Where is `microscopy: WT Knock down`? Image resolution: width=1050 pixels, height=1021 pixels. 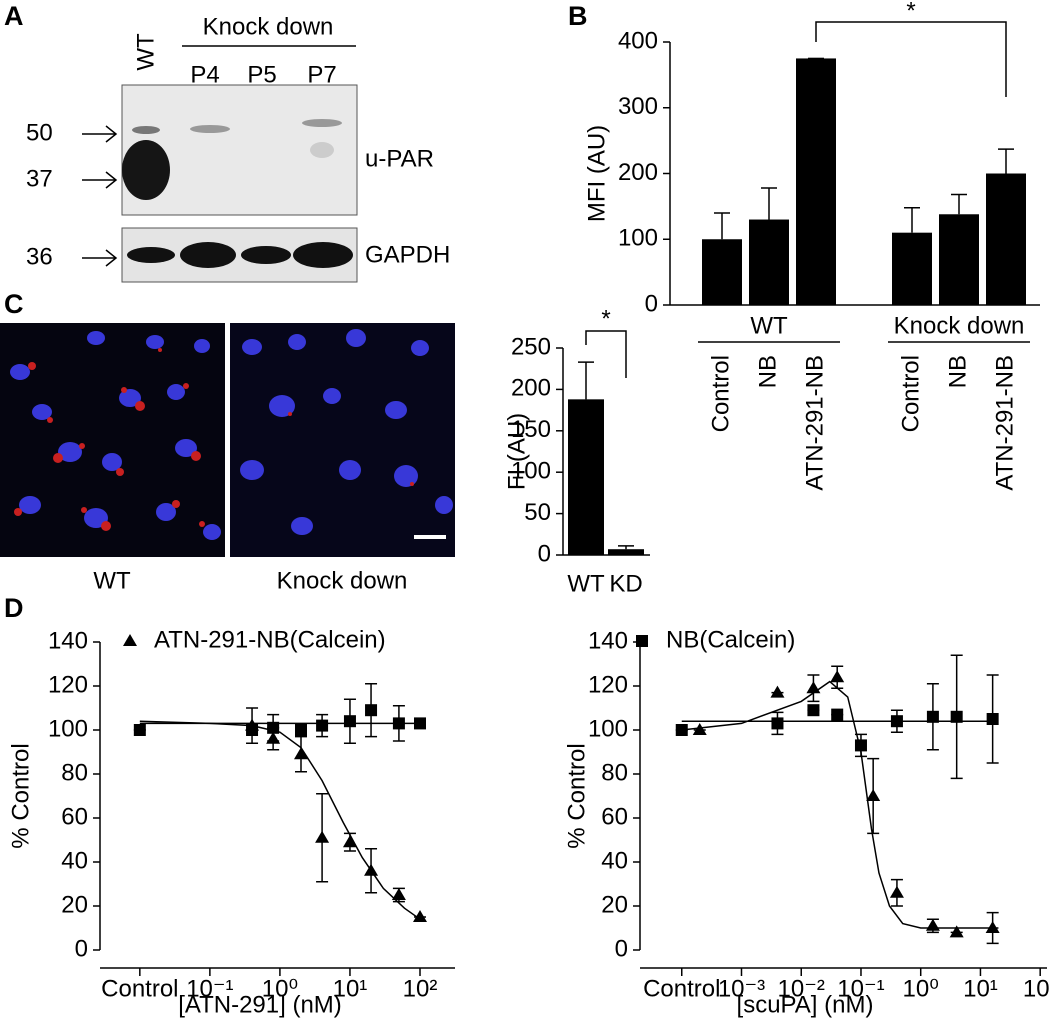
microscopy: WT Knock down is located at coordinates (227, 458).